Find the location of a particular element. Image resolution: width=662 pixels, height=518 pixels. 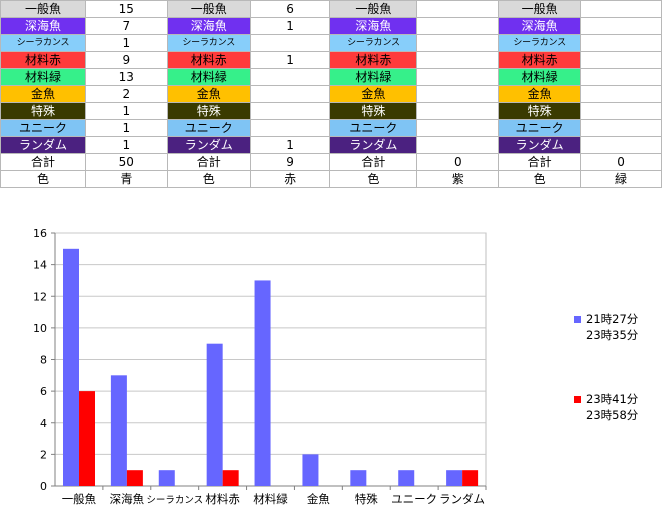

x-tick-label: 材料緑 is located at coordinates (270, 499).